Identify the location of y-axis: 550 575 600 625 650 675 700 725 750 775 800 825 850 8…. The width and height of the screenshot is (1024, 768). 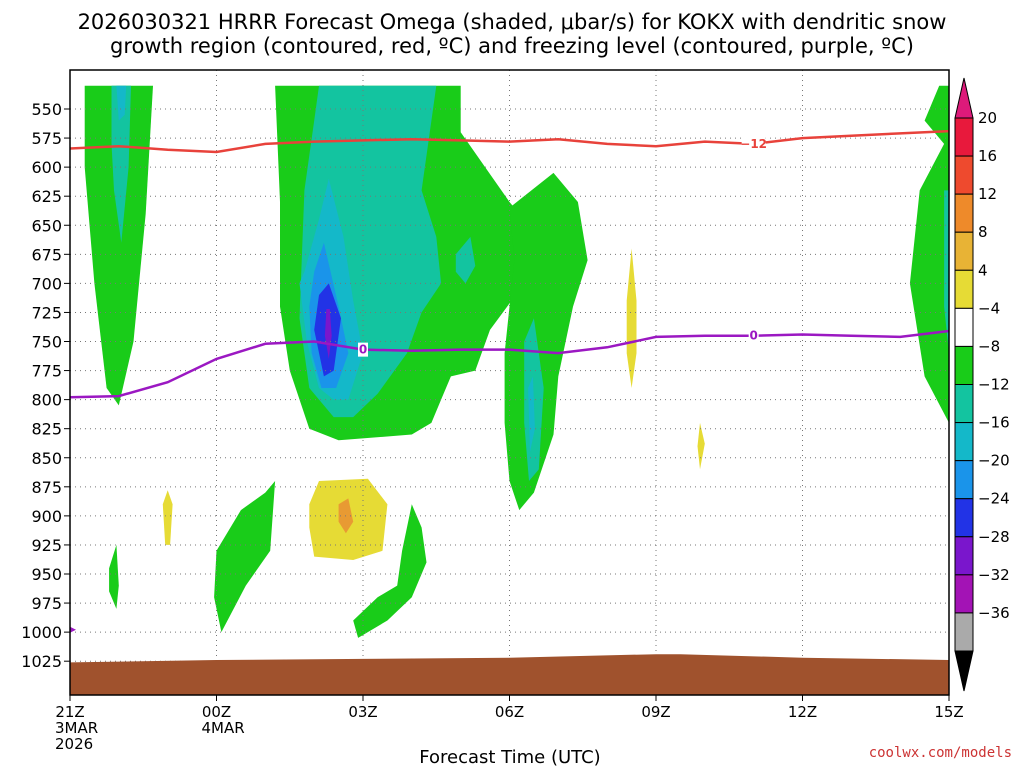
(45, 385).